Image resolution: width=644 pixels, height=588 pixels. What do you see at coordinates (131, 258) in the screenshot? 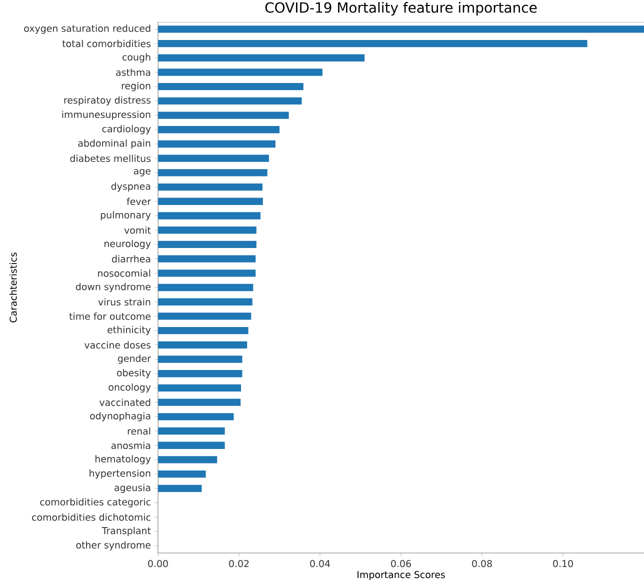
I see `y-tick-label: diarrhea` at bounding box center [131, 258].